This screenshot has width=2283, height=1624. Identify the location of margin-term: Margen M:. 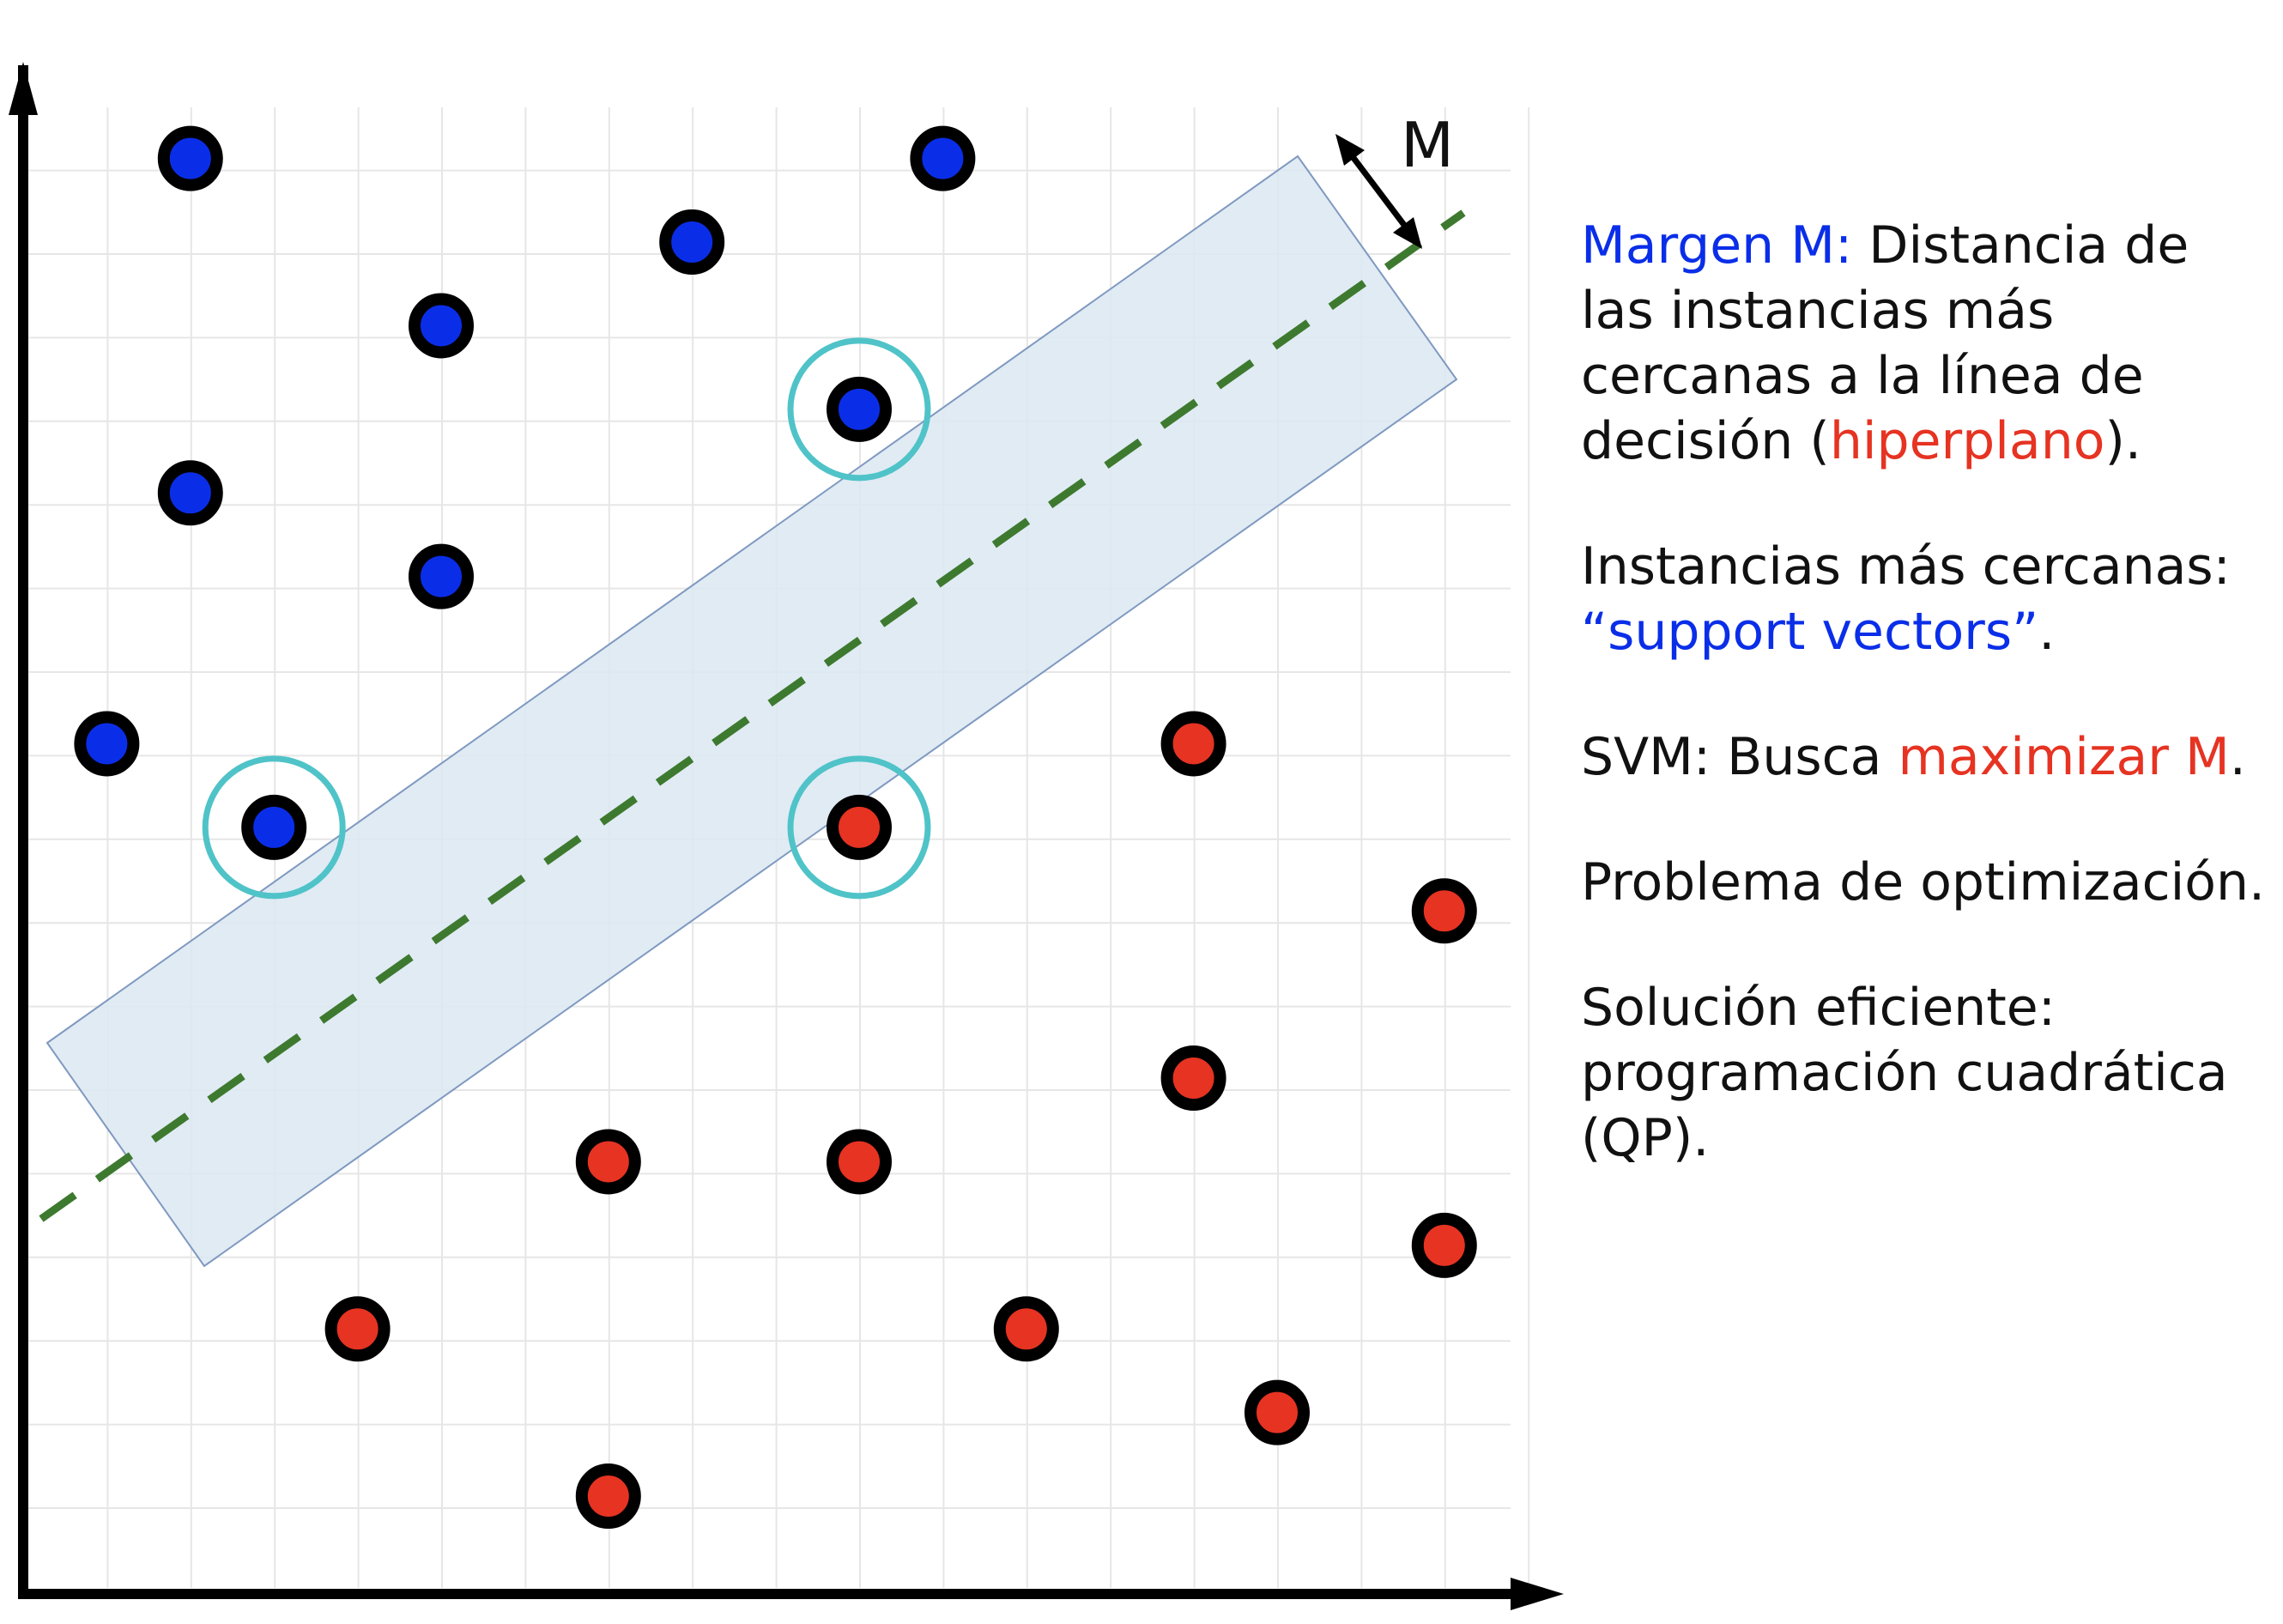
(1717, 245).